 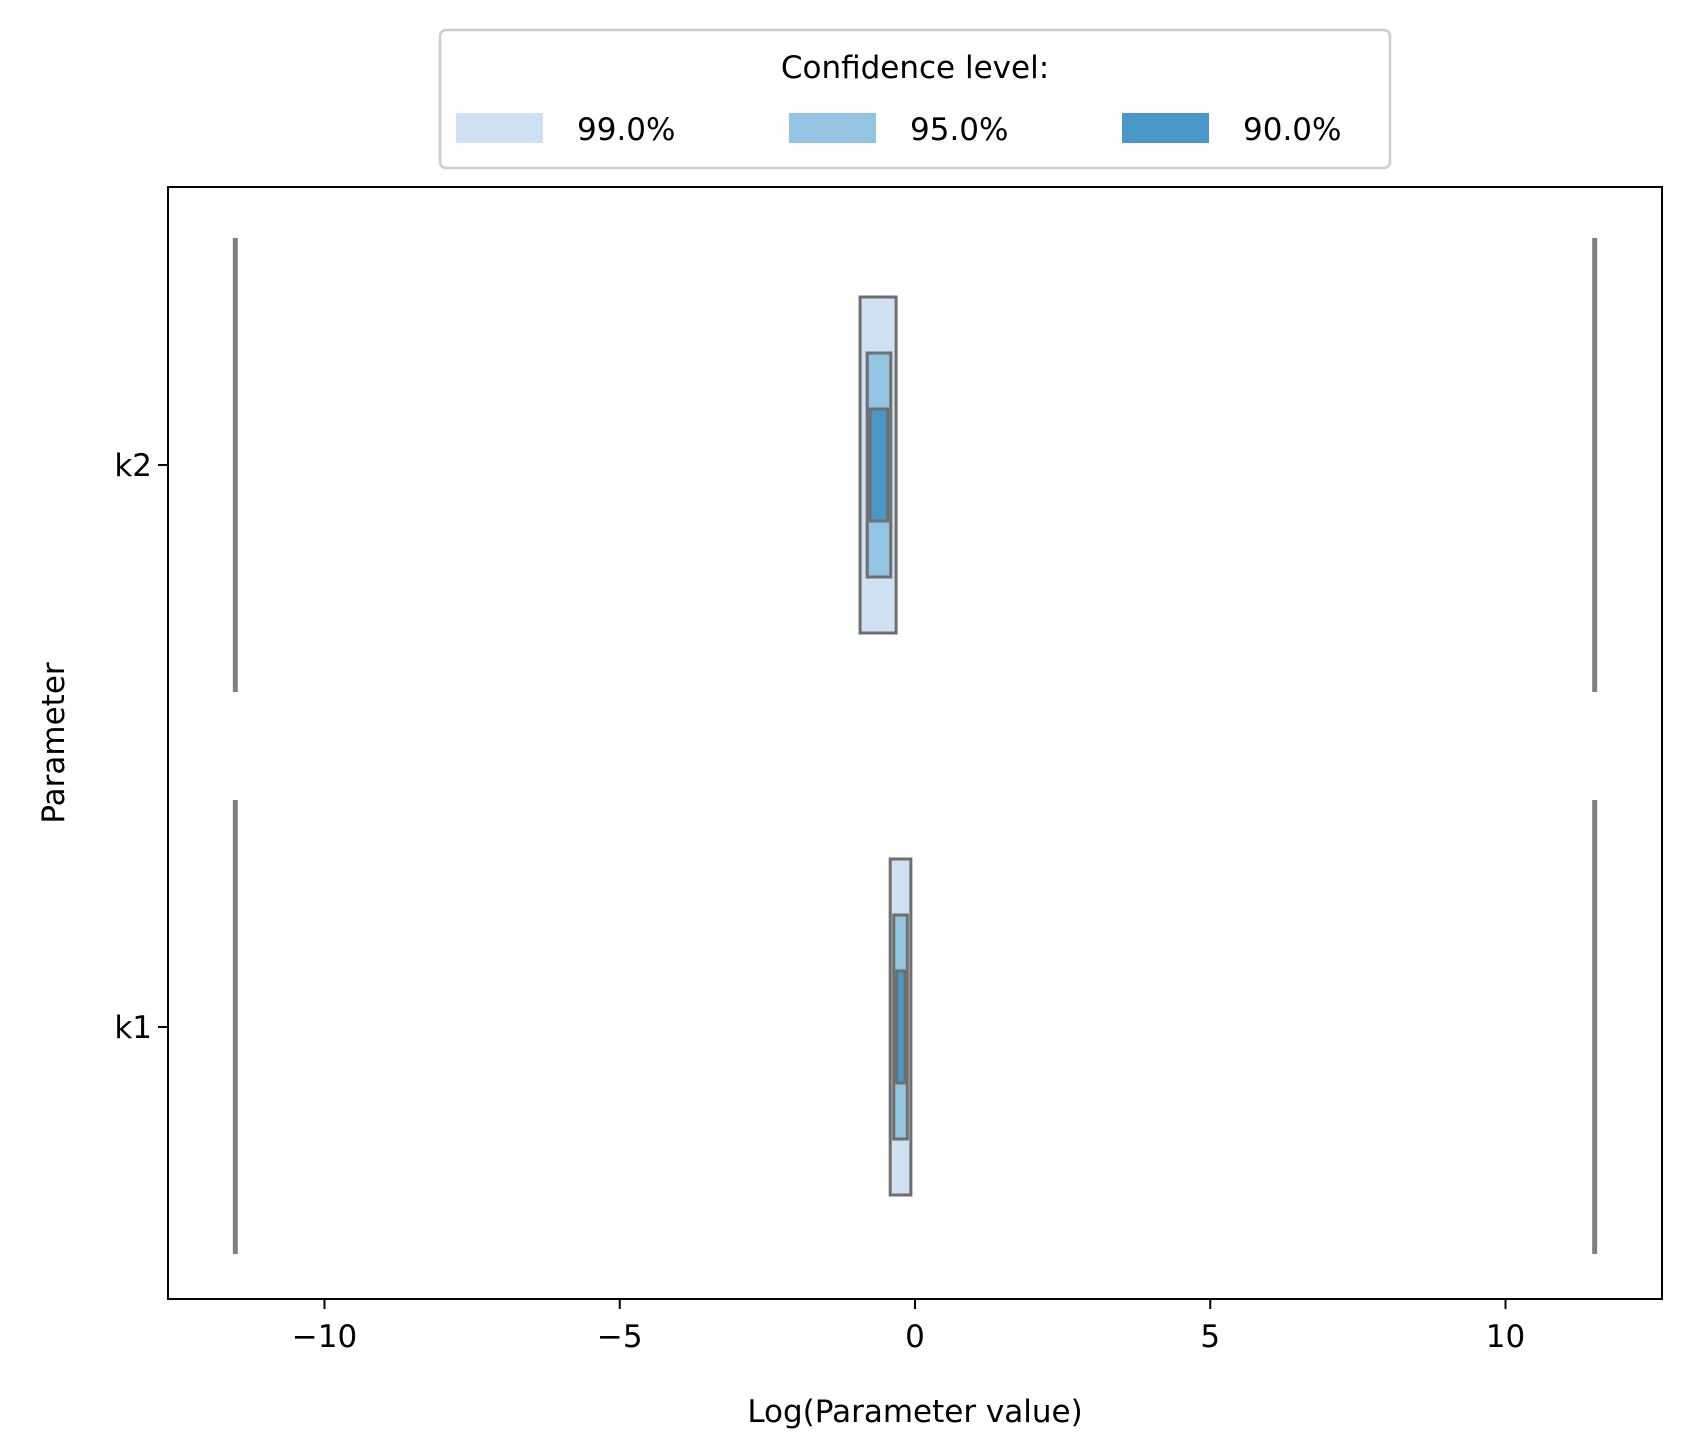 What do you see at coordinates (915, 99) in the screenshot?
I see `legend: Confidence level: 99.0% 95.0% 90.0%` at bounding box center [915, 99].